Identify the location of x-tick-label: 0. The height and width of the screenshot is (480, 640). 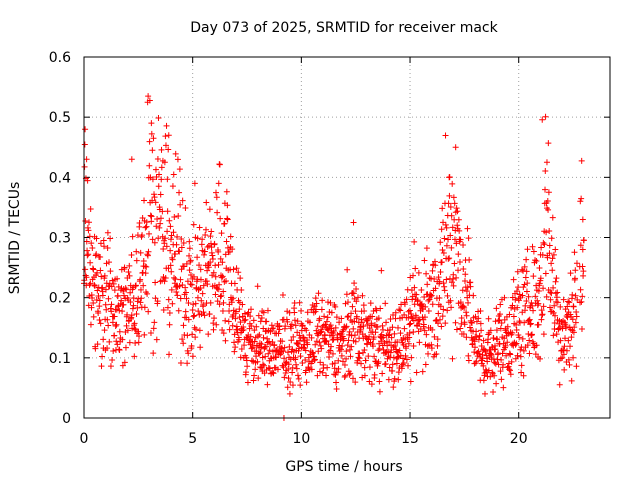
(84, 439).